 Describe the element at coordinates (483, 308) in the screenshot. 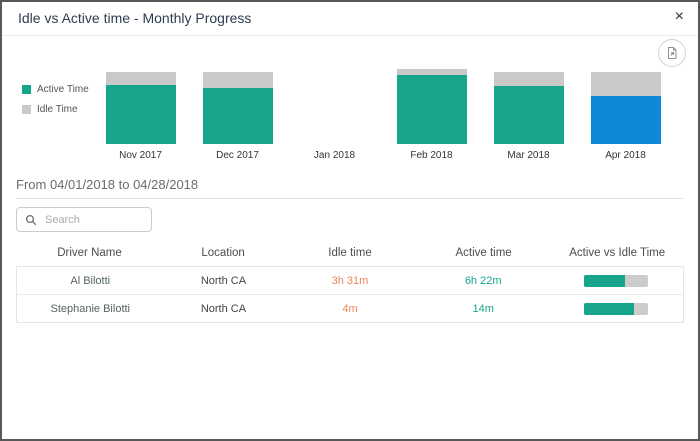

I see `active-time-cell: 14m` at that location.